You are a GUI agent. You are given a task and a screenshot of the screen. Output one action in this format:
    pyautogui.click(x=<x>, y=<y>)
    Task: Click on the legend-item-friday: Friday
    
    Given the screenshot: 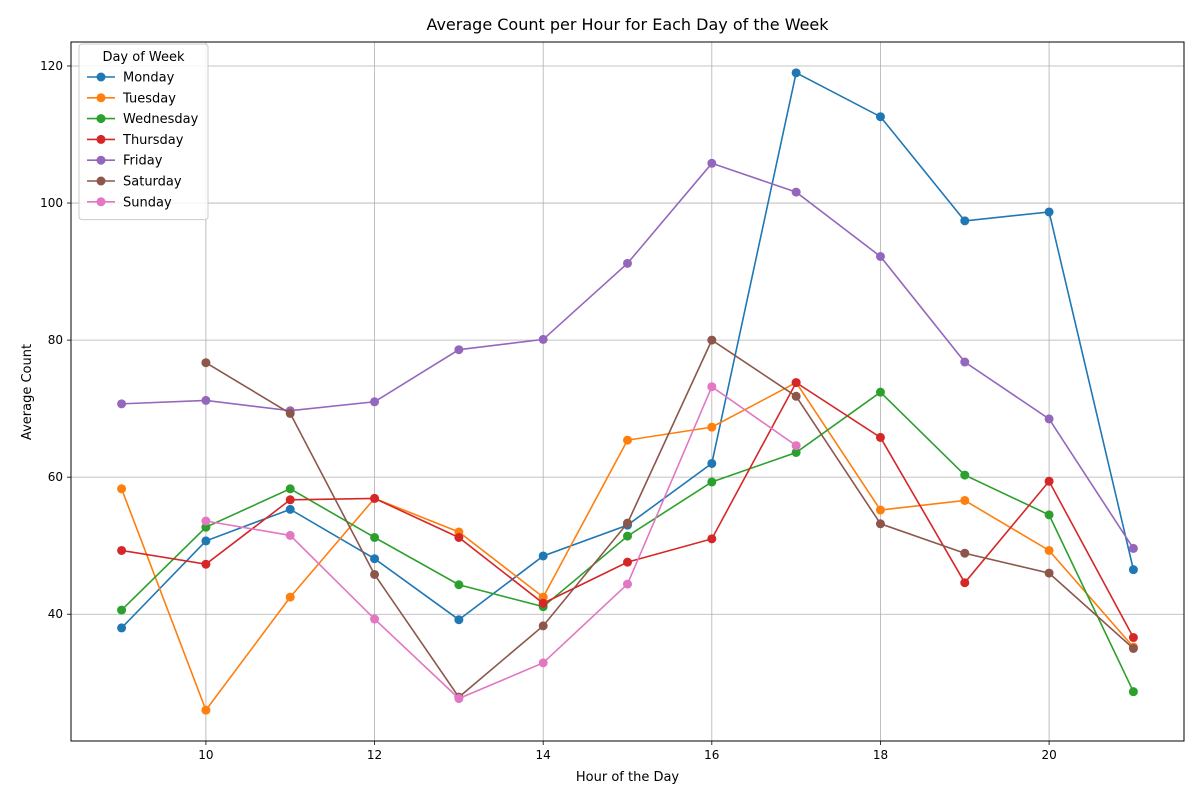 What is the action you would take?
    pyautogui.click(x=125, y=161)
    